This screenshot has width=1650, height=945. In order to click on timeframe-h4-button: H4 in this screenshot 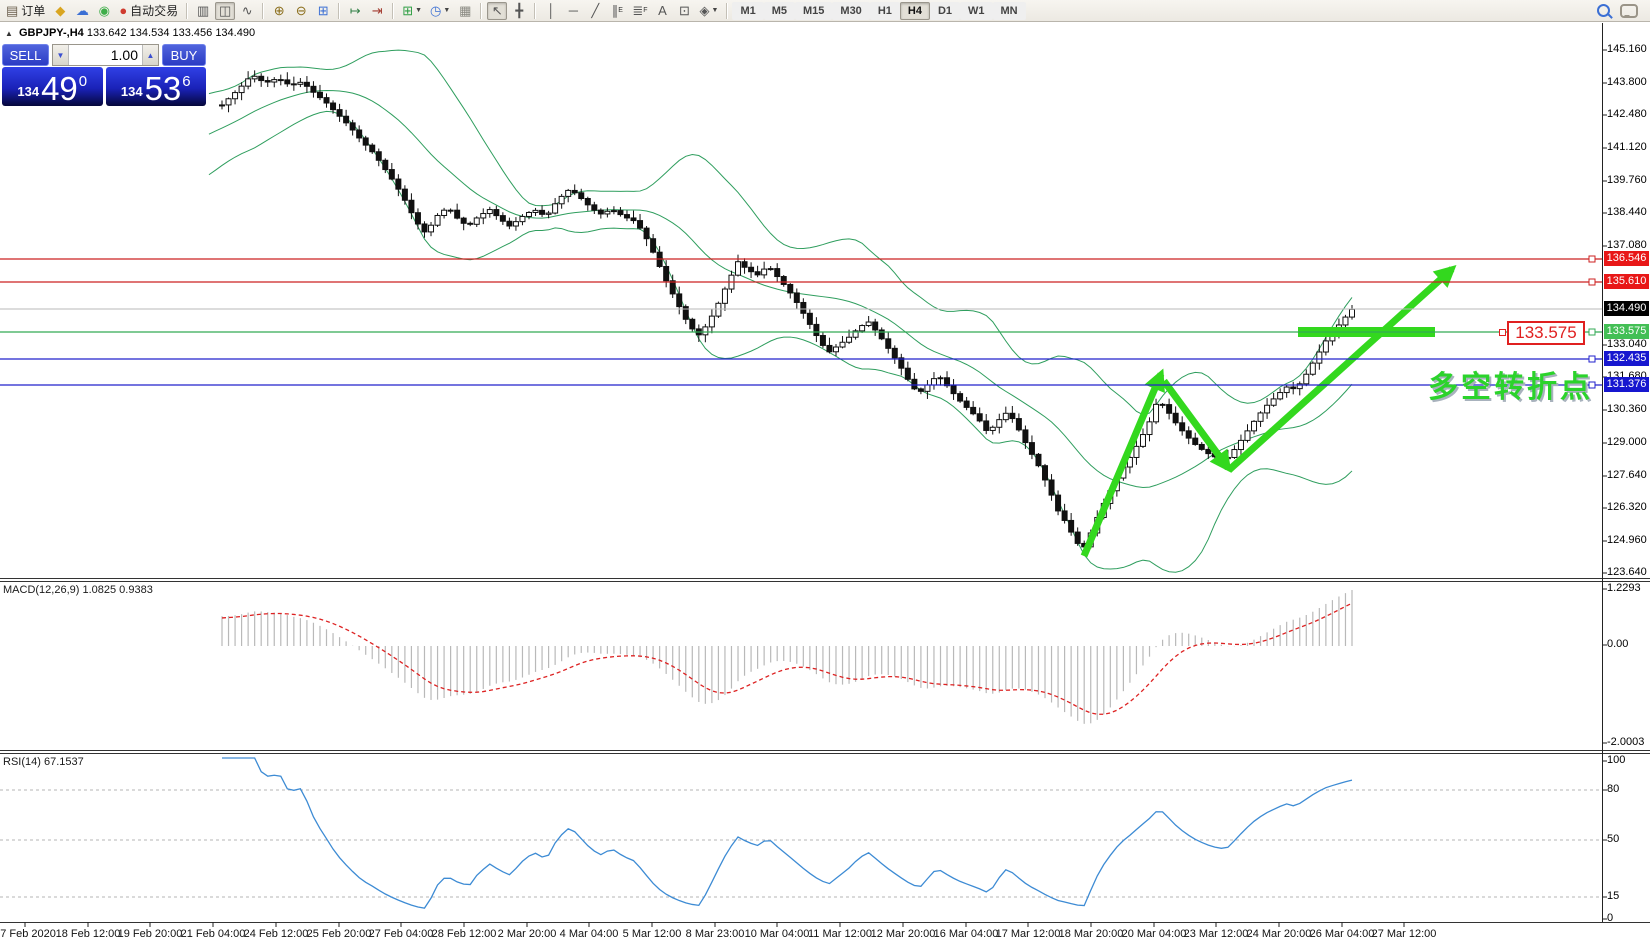, I will do `click(914, 10)`.